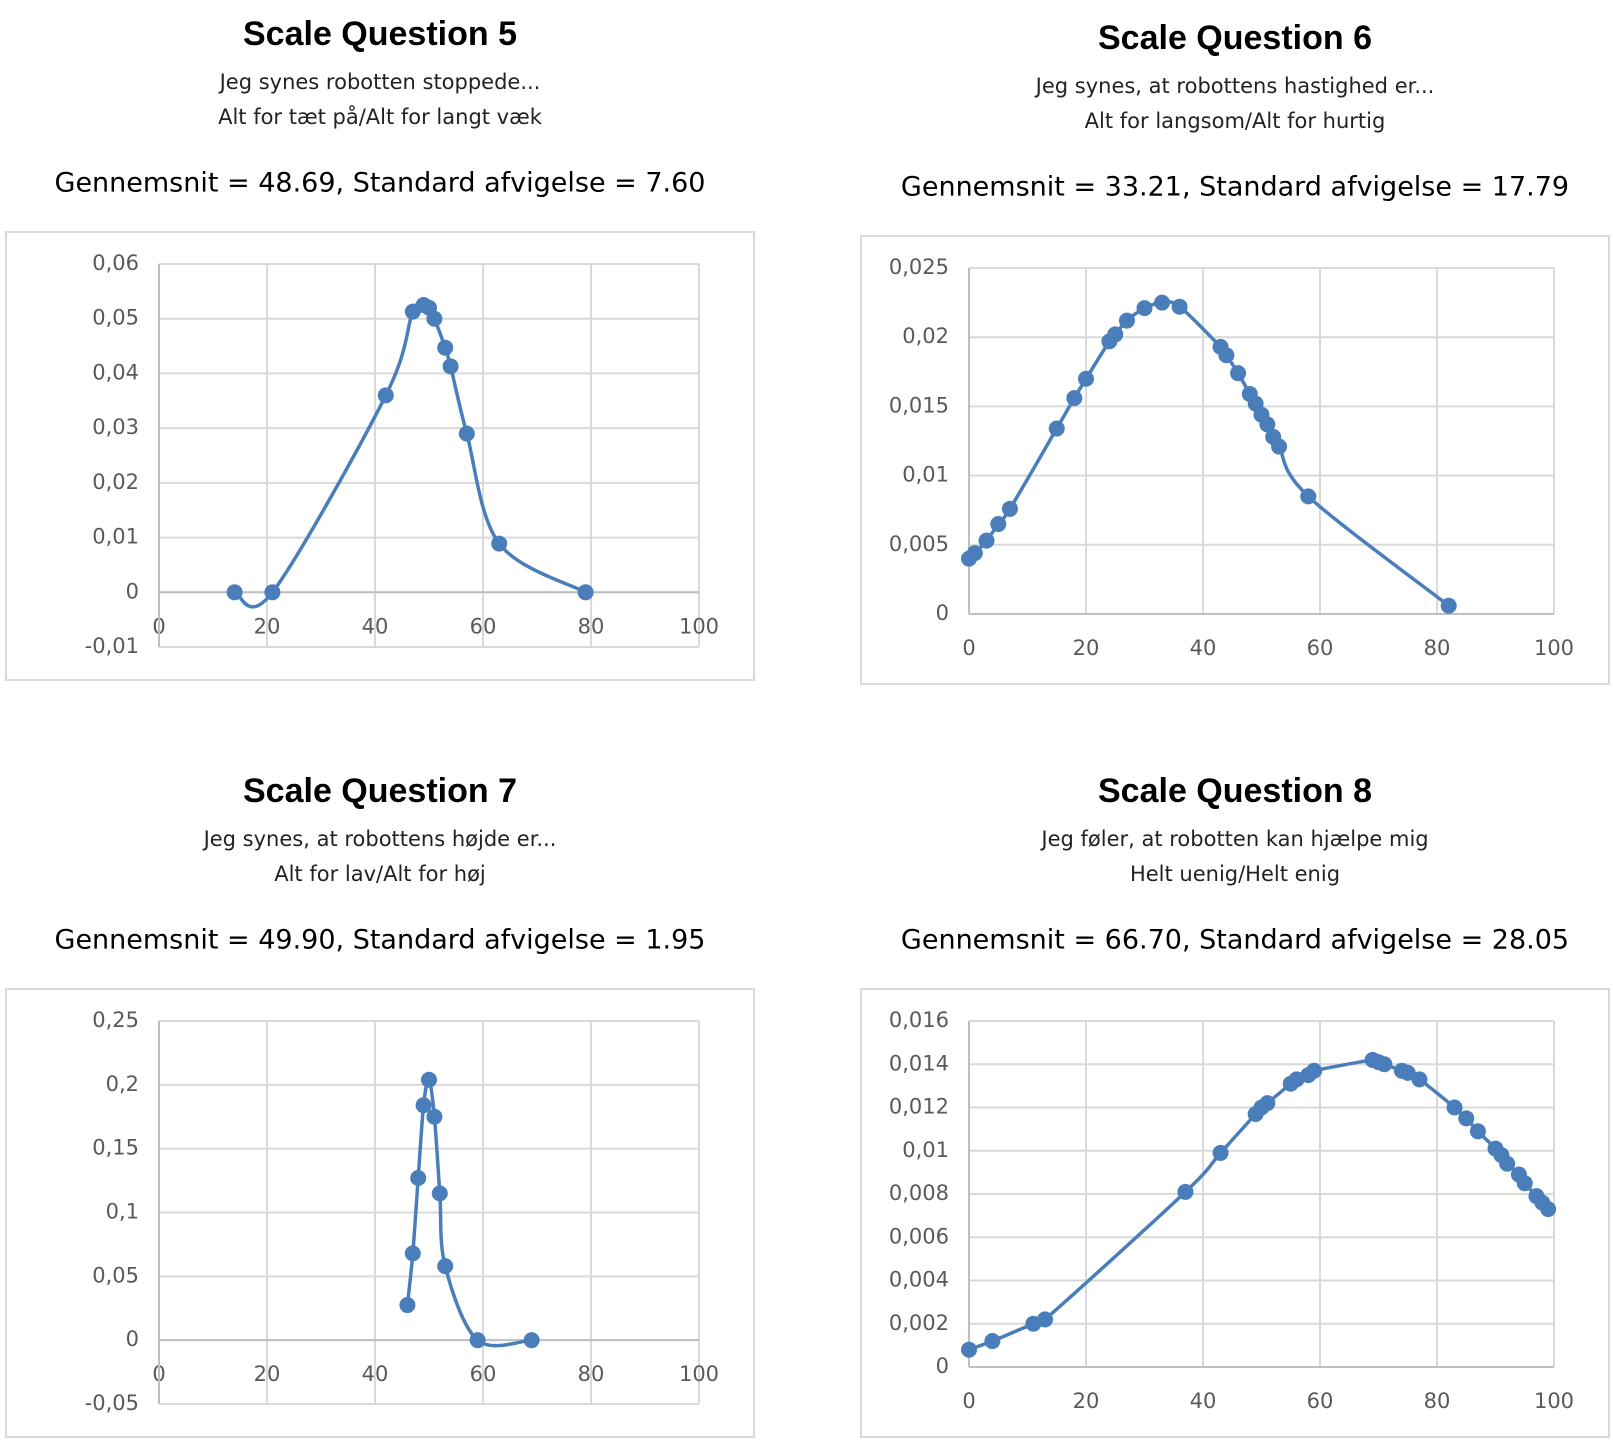 The height and width of the screenshot is (1450, 1613). I want to click on y-tick-label: 0,008, so click(919, 1193).